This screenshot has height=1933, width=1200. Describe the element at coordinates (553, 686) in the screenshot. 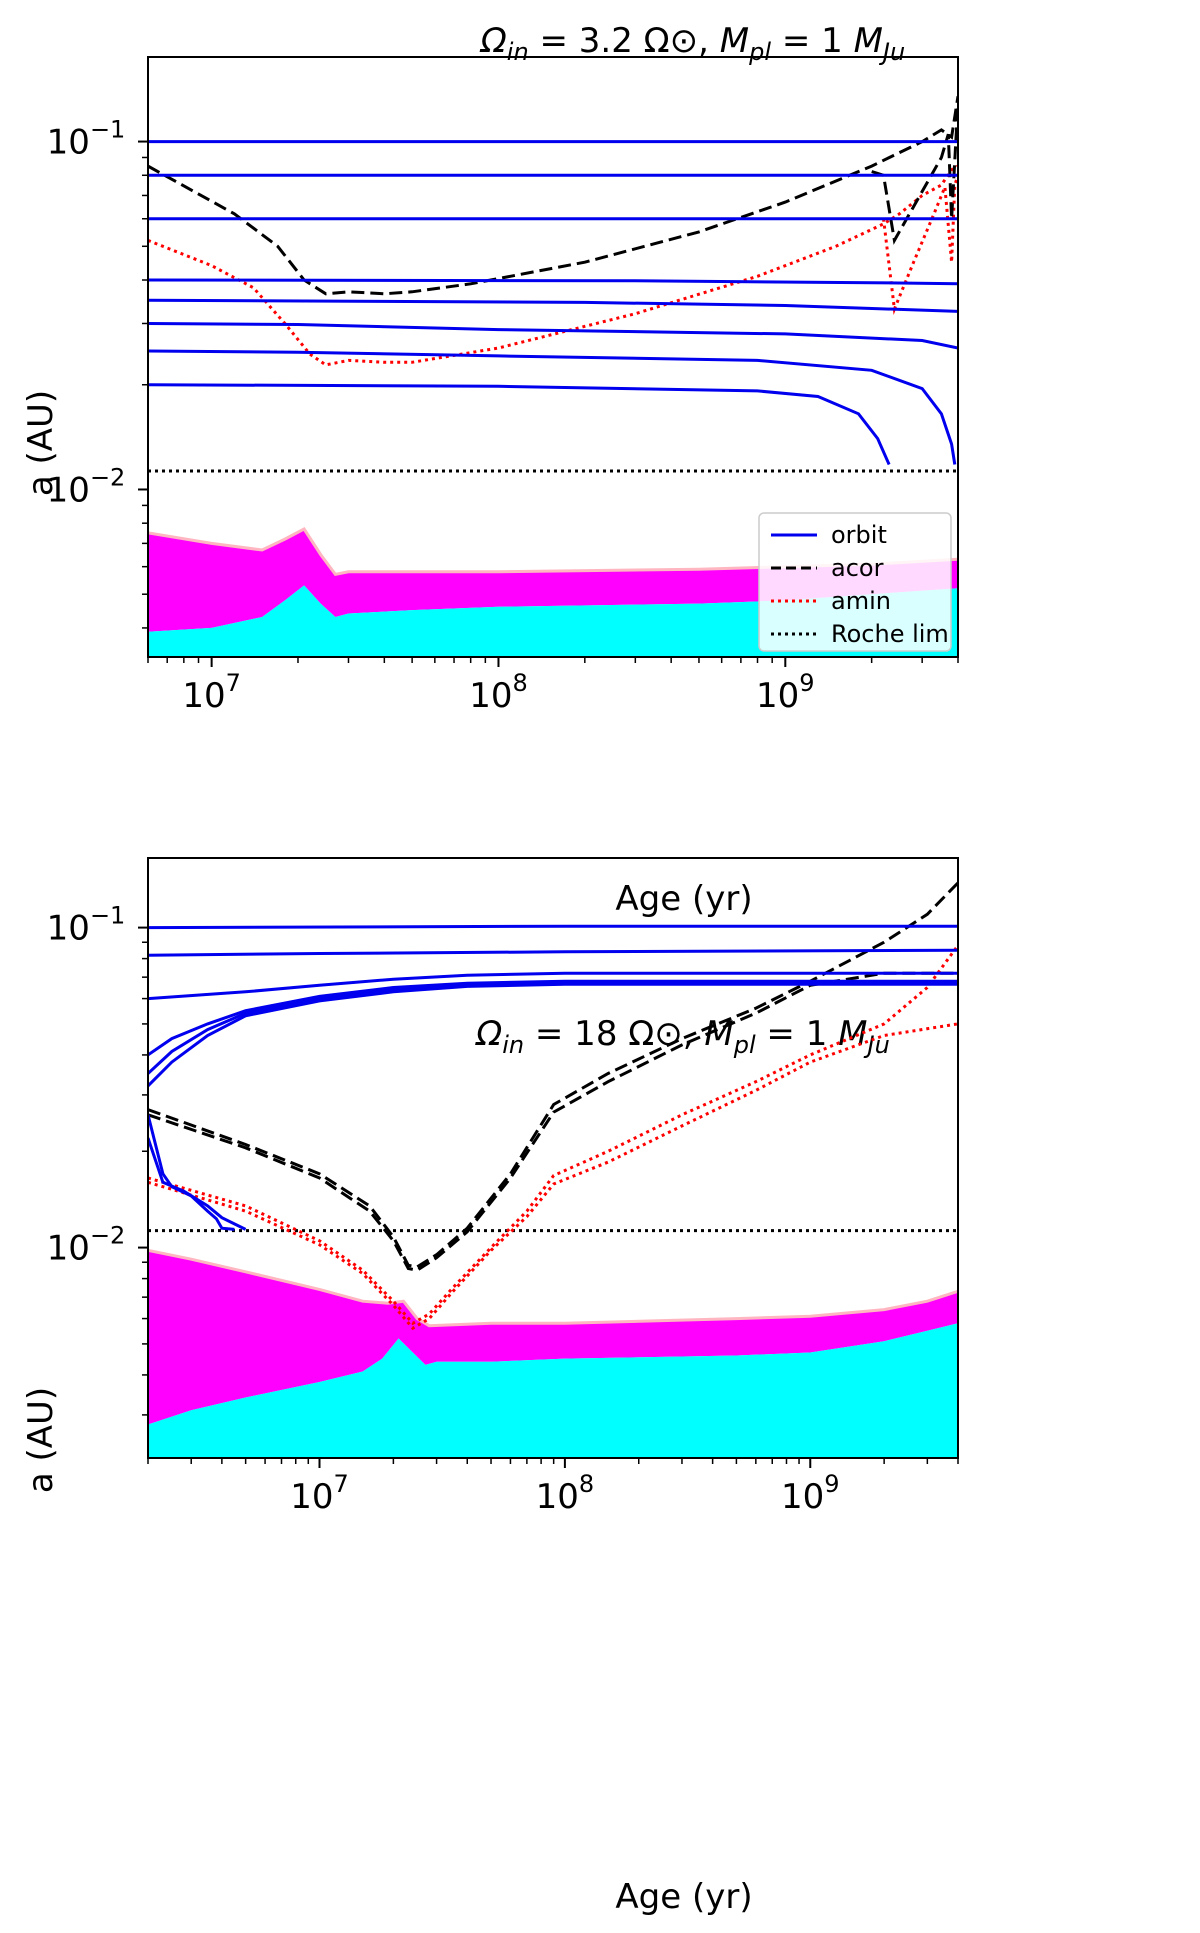

I see `x-axis-top: 10⁷ 10⁸ 10⁹` at that location.